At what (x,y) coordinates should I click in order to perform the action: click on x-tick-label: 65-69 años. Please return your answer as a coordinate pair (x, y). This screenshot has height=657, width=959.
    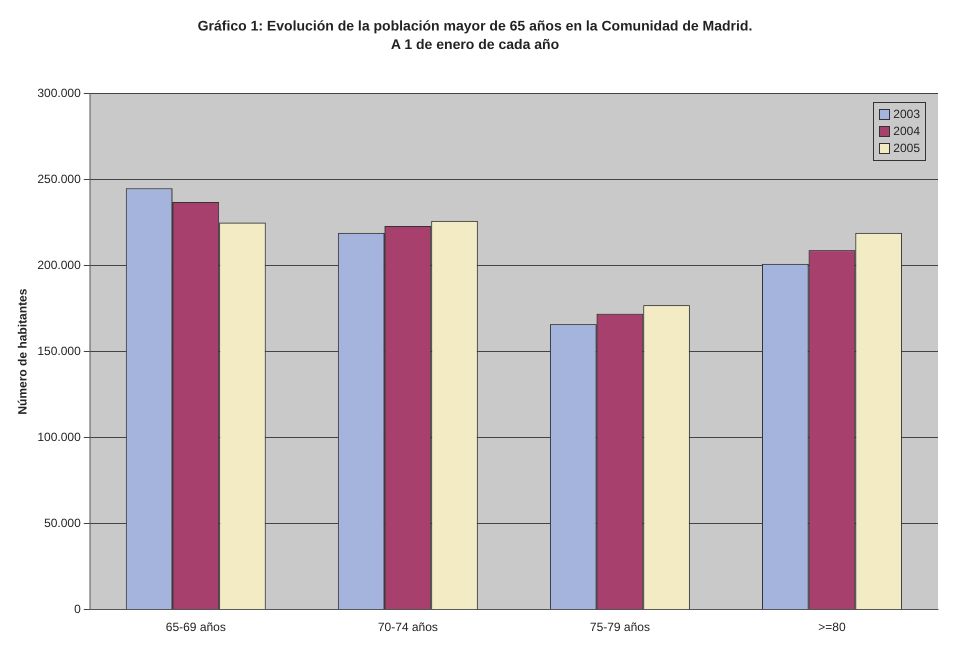
    Looking at the image, I should click on (196, 627).